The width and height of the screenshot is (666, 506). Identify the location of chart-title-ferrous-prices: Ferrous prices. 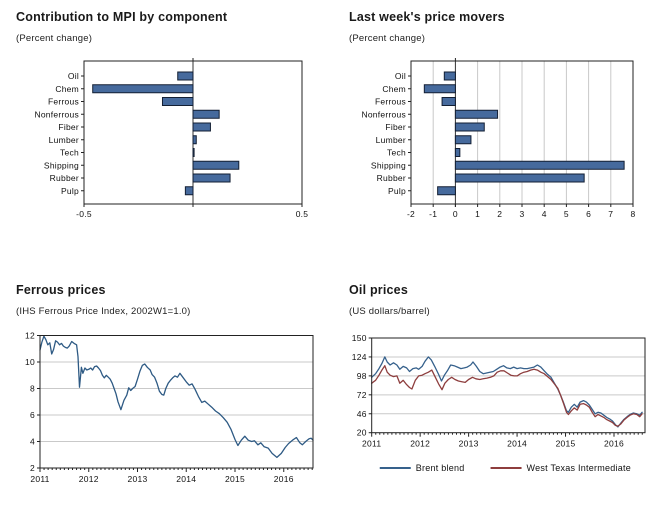
(61, 290).